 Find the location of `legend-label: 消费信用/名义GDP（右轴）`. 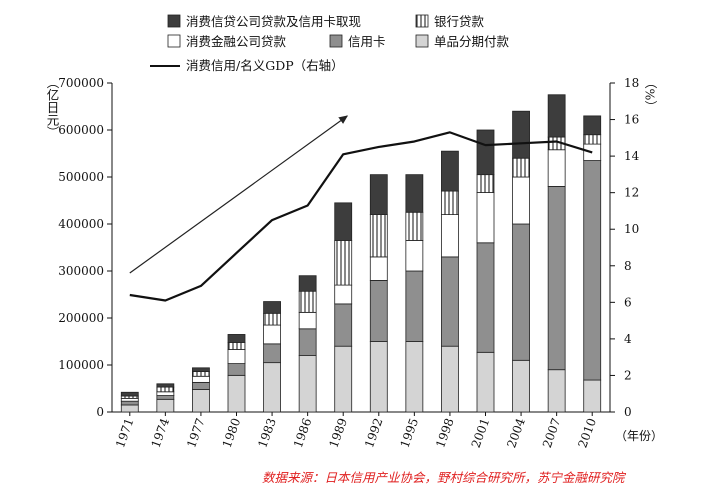

legend-label: 消费信用/名义GDP（右轴） is located at coordinates (265, 65).